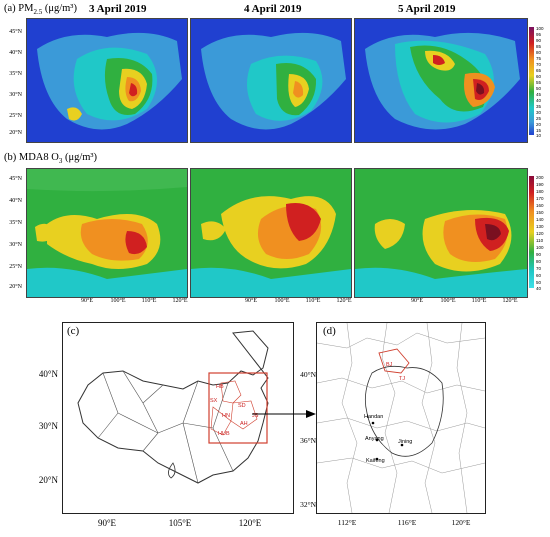 This screenshot has height=537, width=550. Describe the element at coordinates (255, 416) in the screenshot. I see `region-label: JS` at that location.